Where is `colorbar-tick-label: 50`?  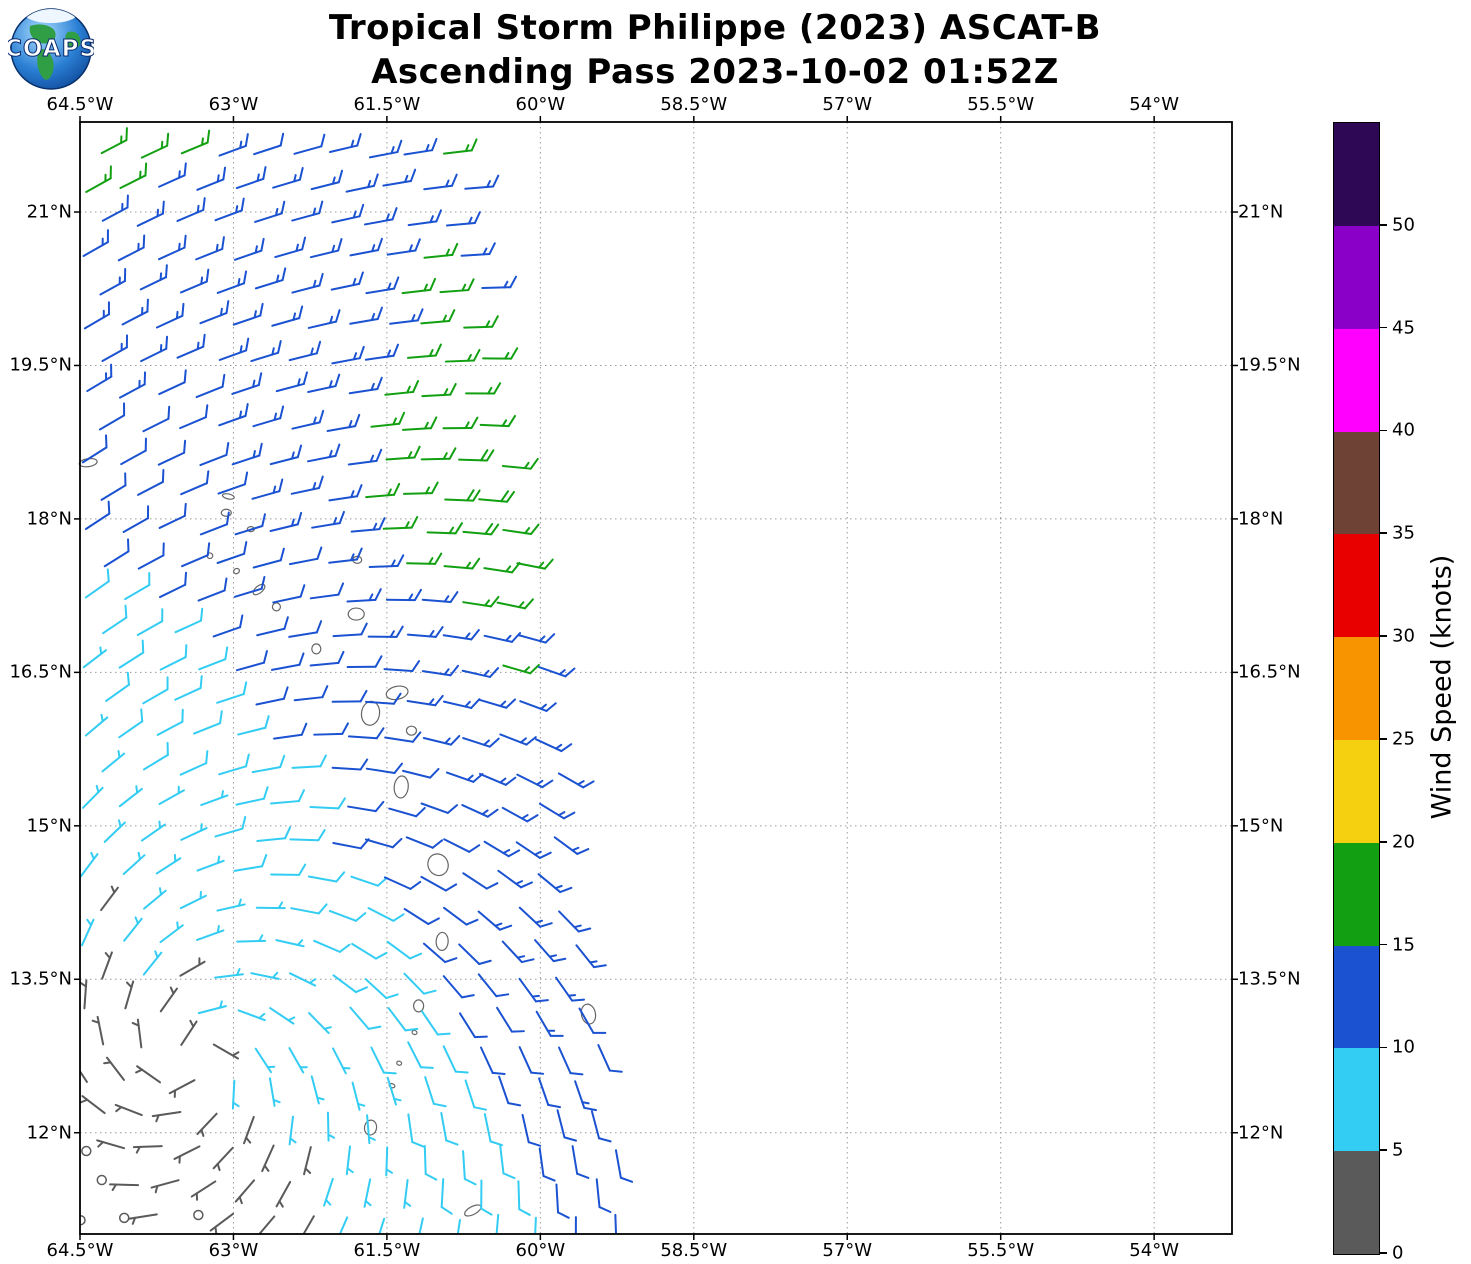 colorbar-tick-label: 50 is located at coordinates (1403, 225).